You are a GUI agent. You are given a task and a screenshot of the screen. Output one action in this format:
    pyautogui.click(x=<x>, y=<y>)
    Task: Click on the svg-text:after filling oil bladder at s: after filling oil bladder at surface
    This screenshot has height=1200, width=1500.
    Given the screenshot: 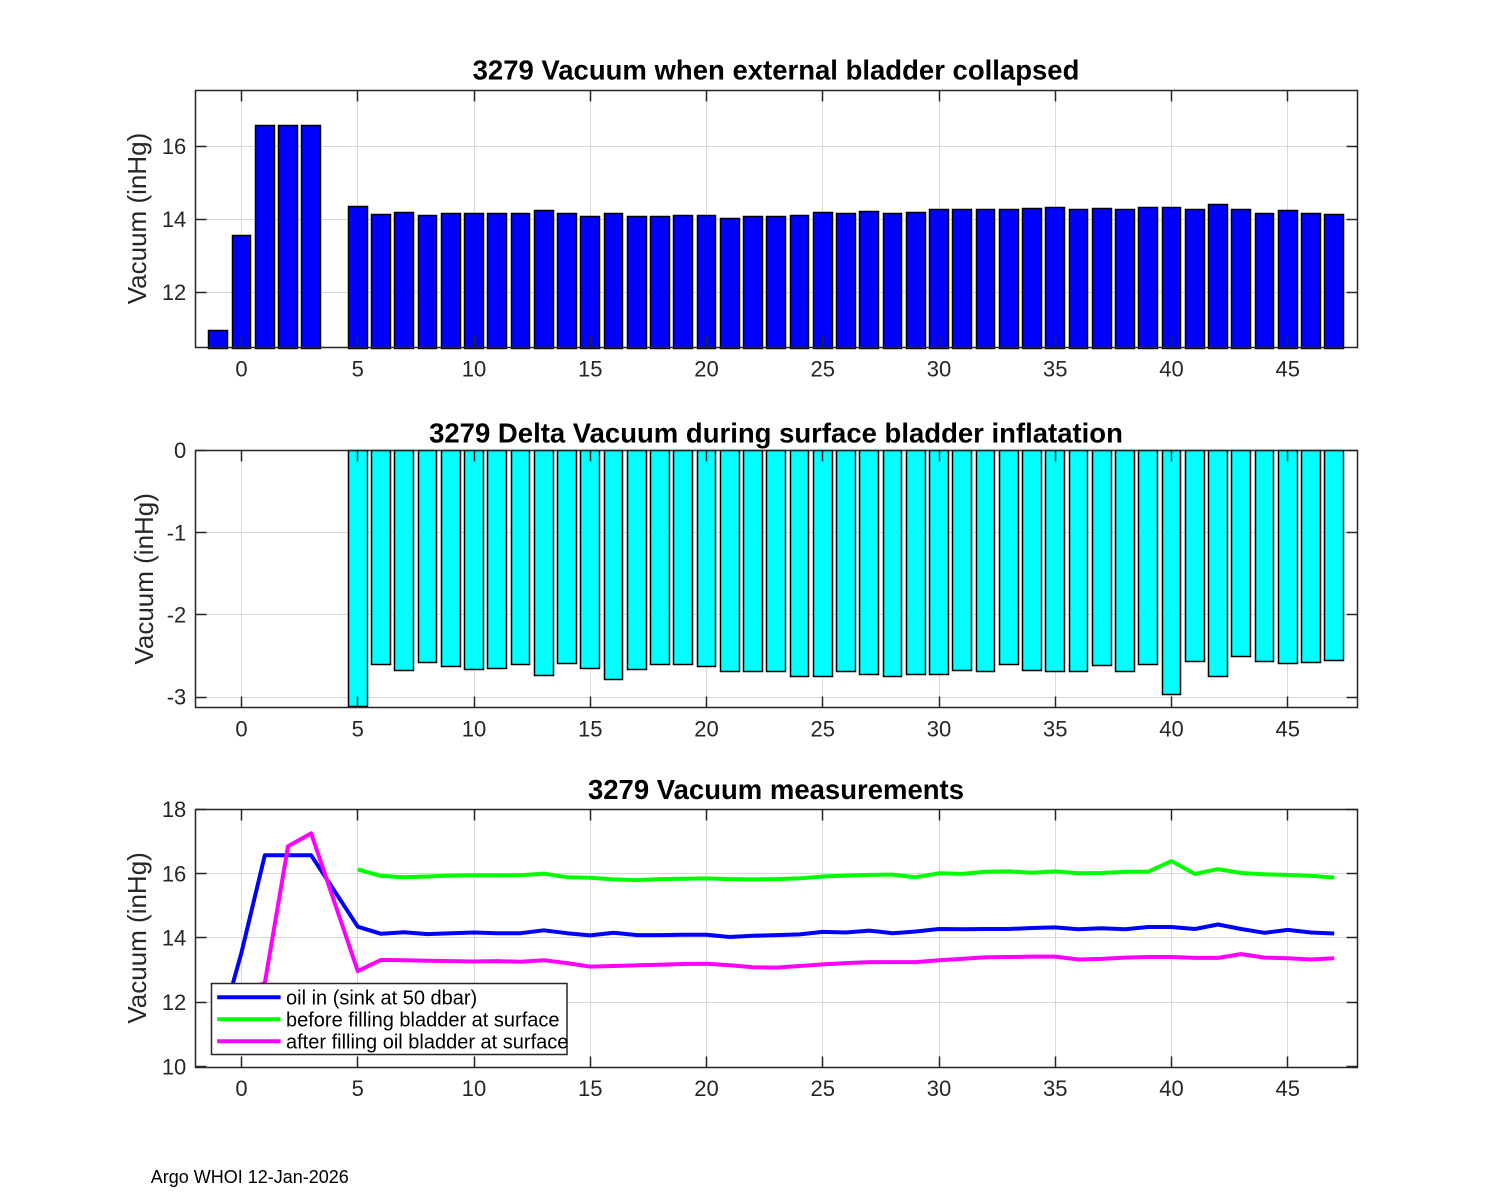 What is the action you would take?
    pyautogui.click(x=427, y=1042)
    